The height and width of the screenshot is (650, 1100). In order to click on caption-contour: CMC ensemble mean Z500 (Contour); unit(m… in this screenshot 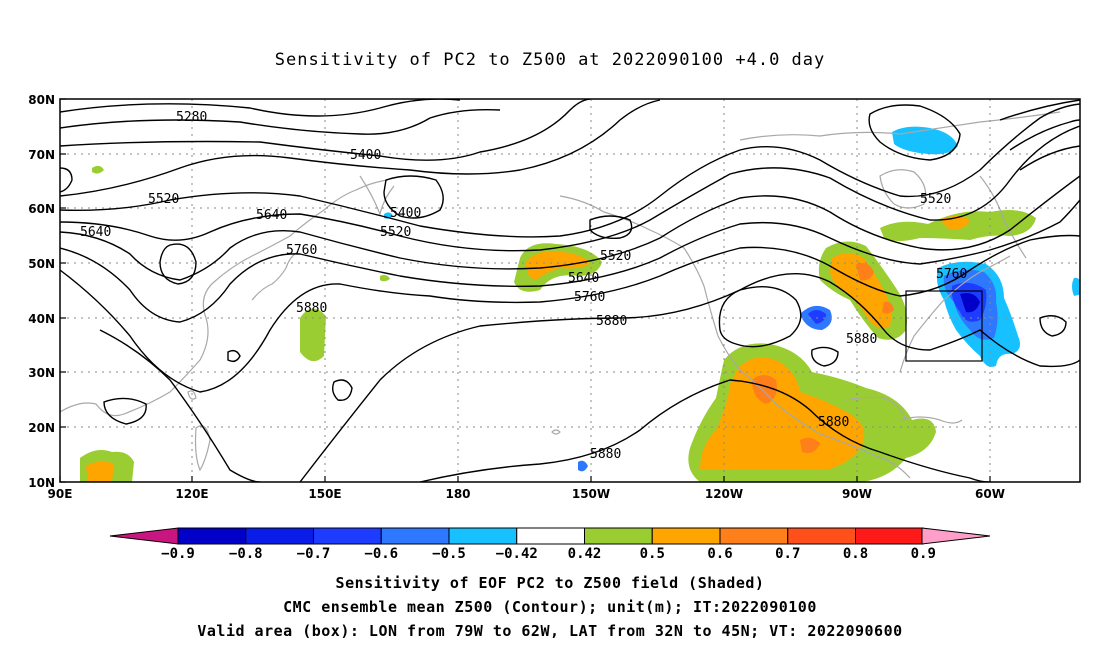, I will do `click(550, 607)`.